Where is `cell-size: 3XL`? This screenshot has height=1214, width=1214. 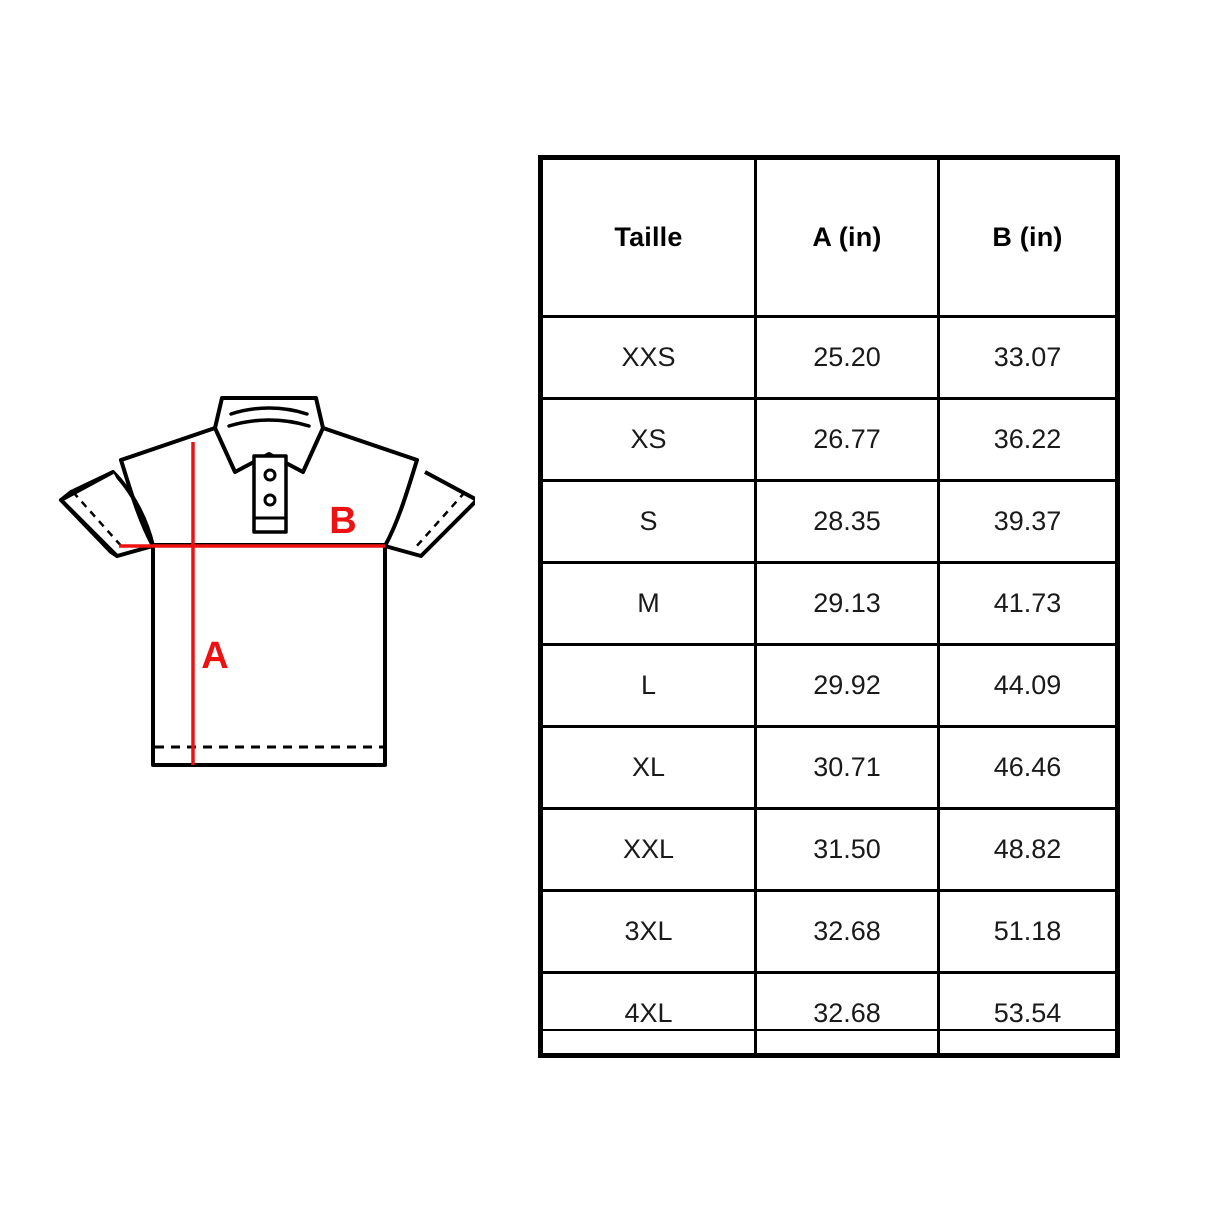 cell-size: 3XL is located at coordinates (648, 931).